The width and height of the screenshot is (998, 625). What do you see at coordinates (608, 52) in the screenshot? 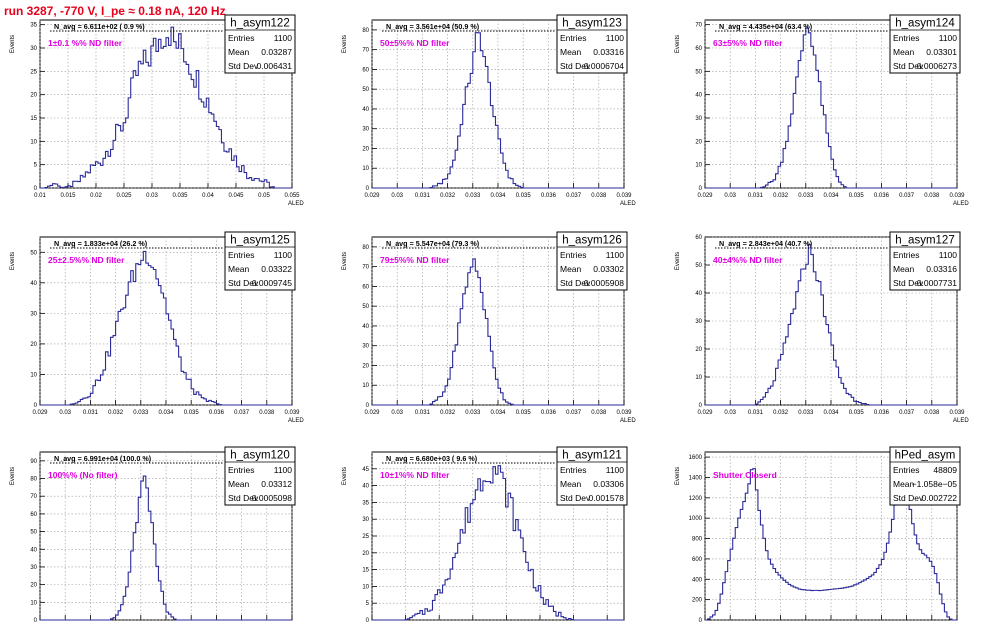
I see `stats-value: 0.03316` at bounding box center [608, 52].